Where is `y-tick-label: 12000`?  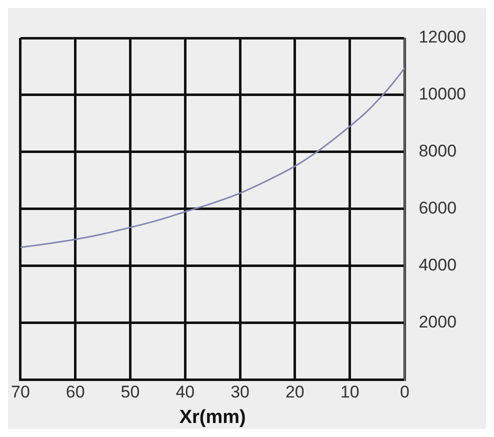 y-tick-label: 12000 is located at coordinates (442, 37).